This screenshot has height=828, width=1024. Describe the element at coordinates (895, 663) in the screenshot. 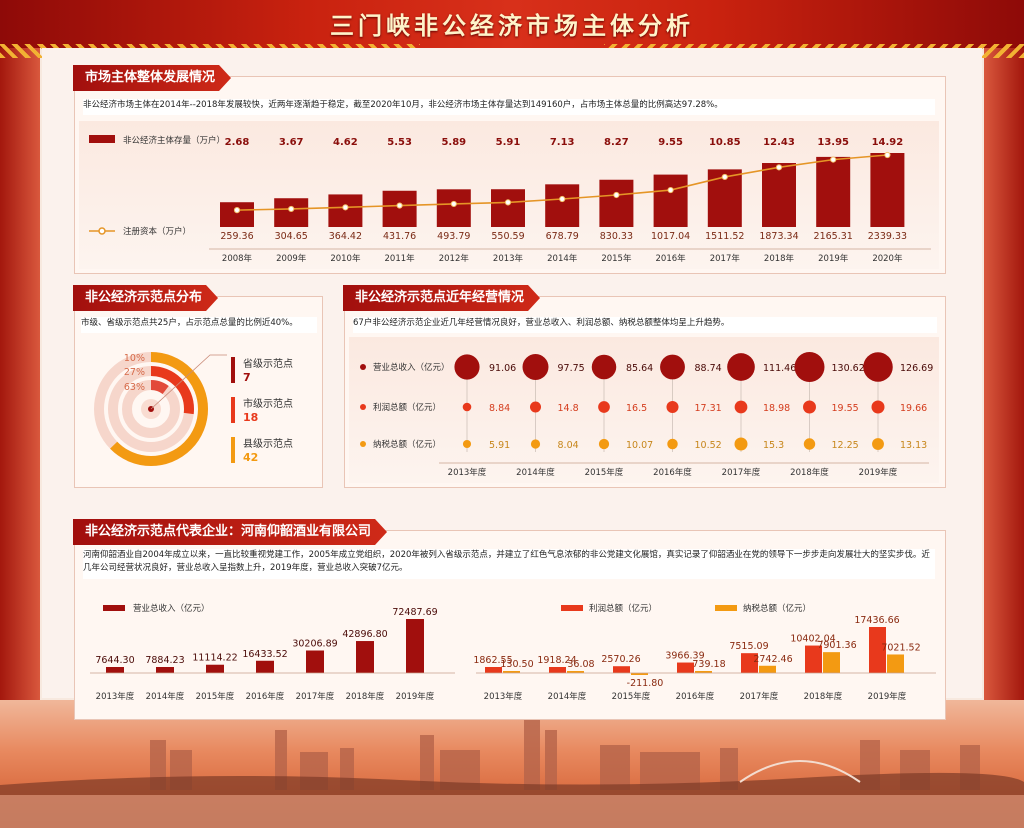

I see `tax-bar-2019年度` at that location.